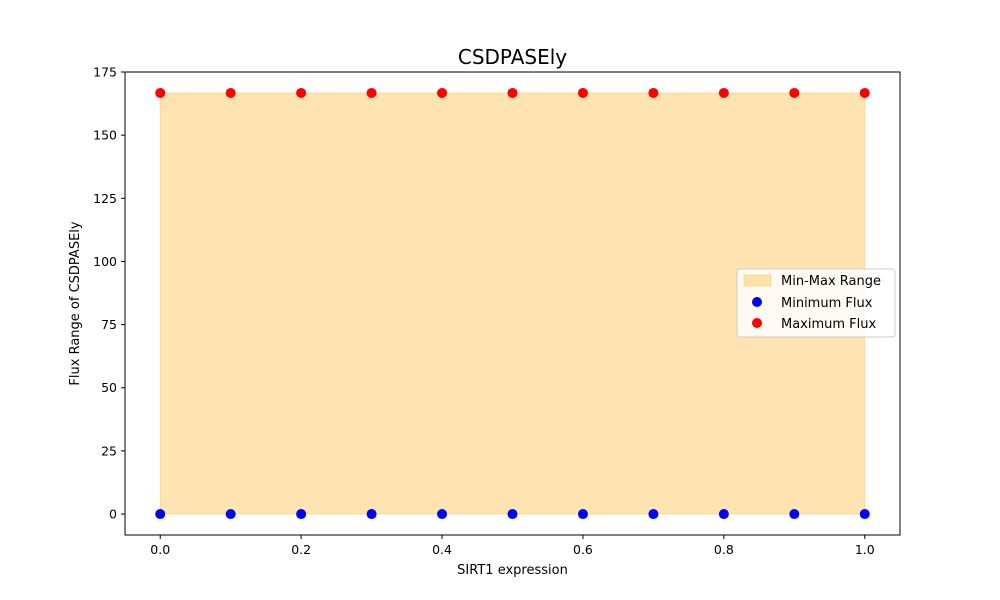 This screenshot has width=1000, height=600. What do you see at coordinates (109, 450) in the screenshot?
I see `y-tick-label: 25` at bounding box center [109, 450].